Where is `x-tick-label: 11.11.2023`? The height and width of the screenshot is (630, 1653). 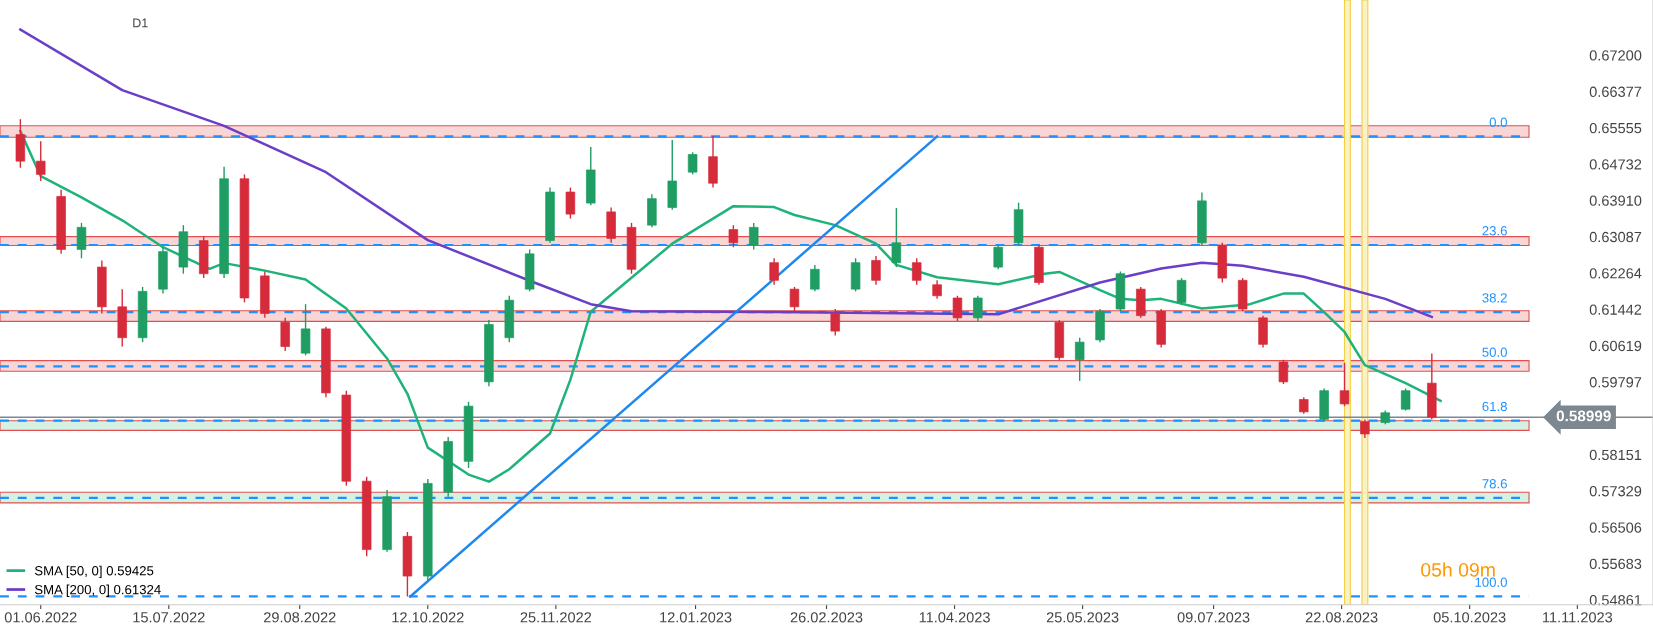
x-tick-label: 11.11.2023 is located at coordinates (1578, 617).